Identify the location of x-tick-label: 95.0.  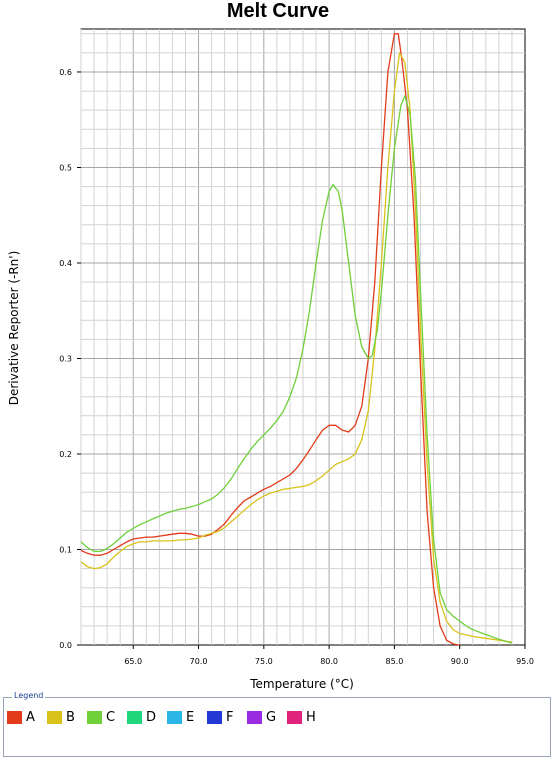
(525, 661).